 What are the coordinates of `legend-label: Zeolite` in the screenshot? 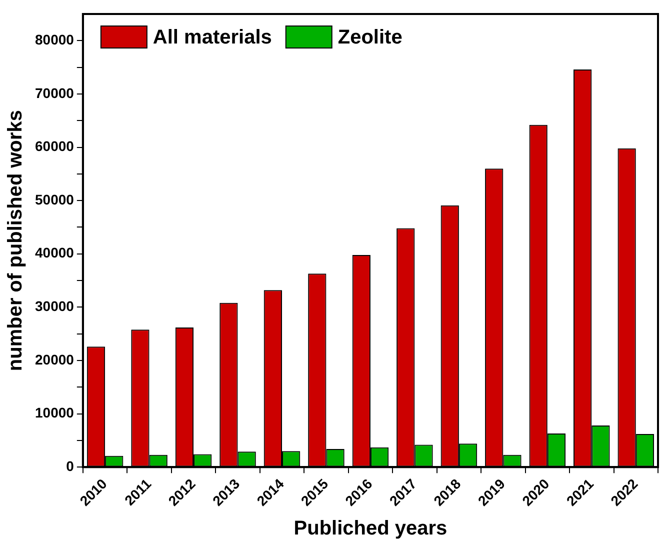 It's located at (370, 37).